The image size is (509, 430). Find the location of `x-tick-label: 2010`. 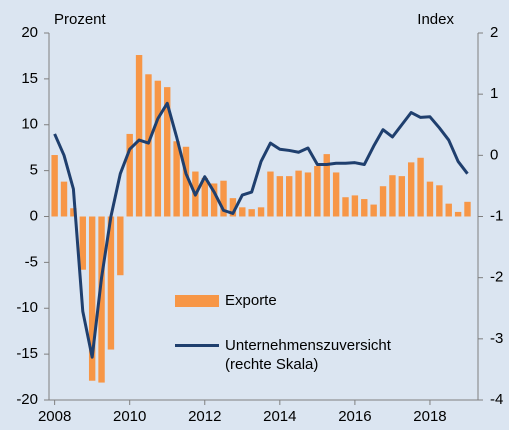

x-tick-label: 2010 is located at coordinates (129, 416).